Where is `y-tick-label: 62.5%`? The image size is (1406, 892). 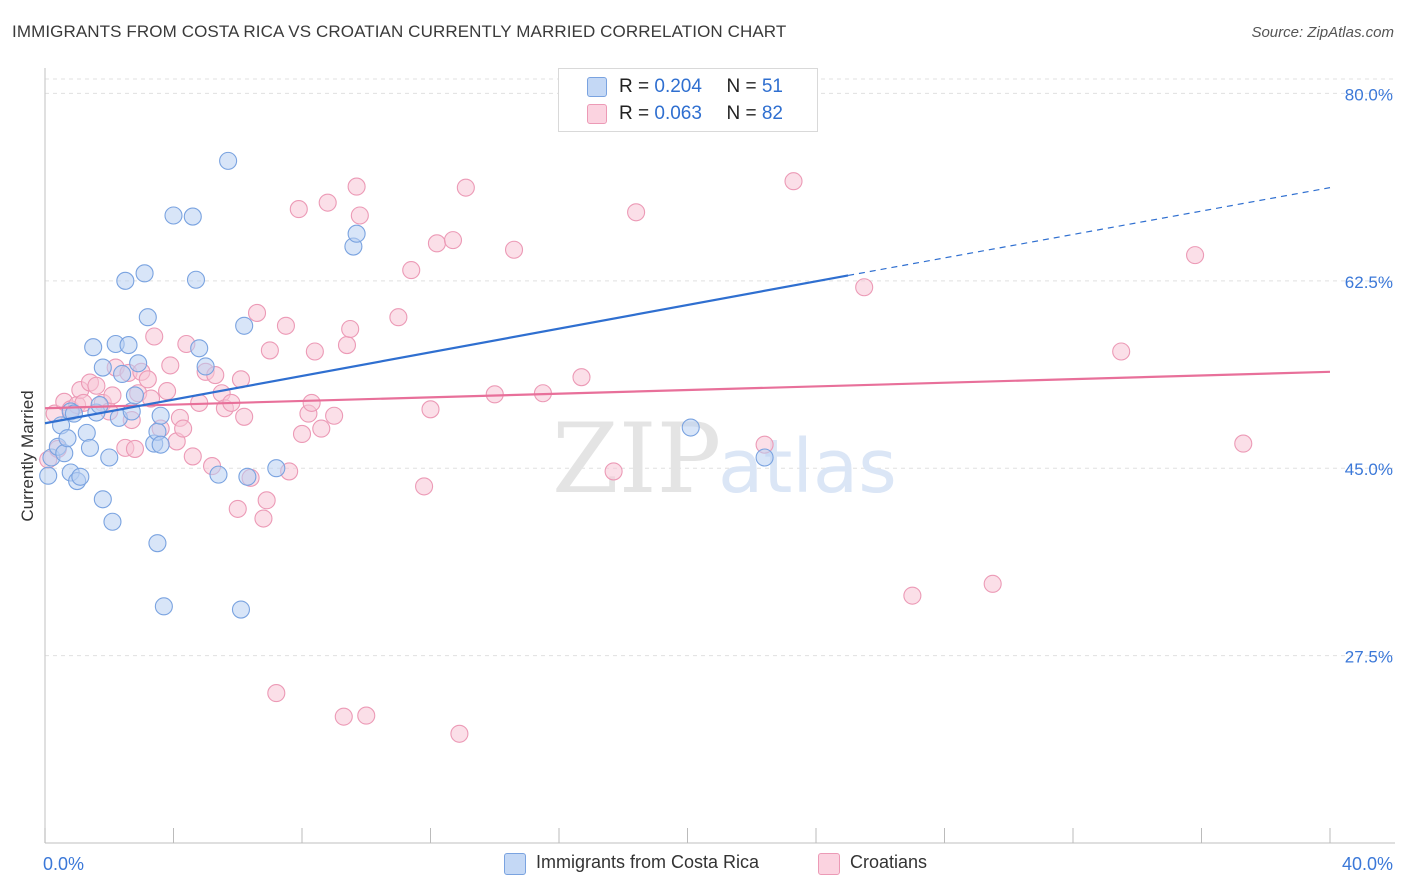
y-tick-label: 62.5% is located at coordinates (1369, 282).